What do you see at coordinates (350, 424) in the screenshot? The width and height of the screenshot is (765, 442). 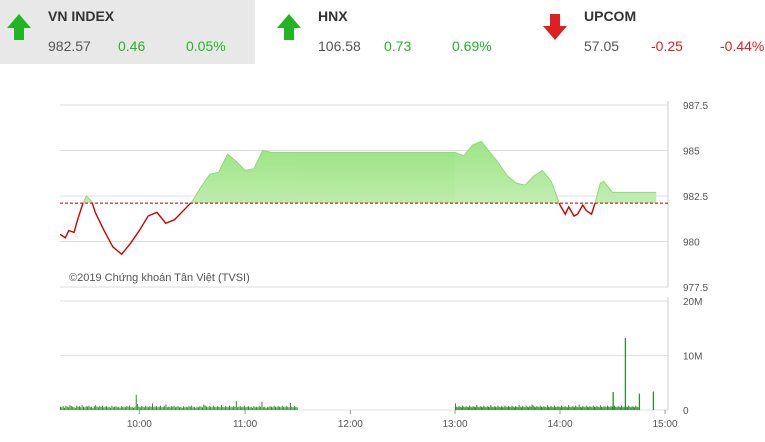 I see `x-tick-label: 12:00` at bounding box center [350, 424].